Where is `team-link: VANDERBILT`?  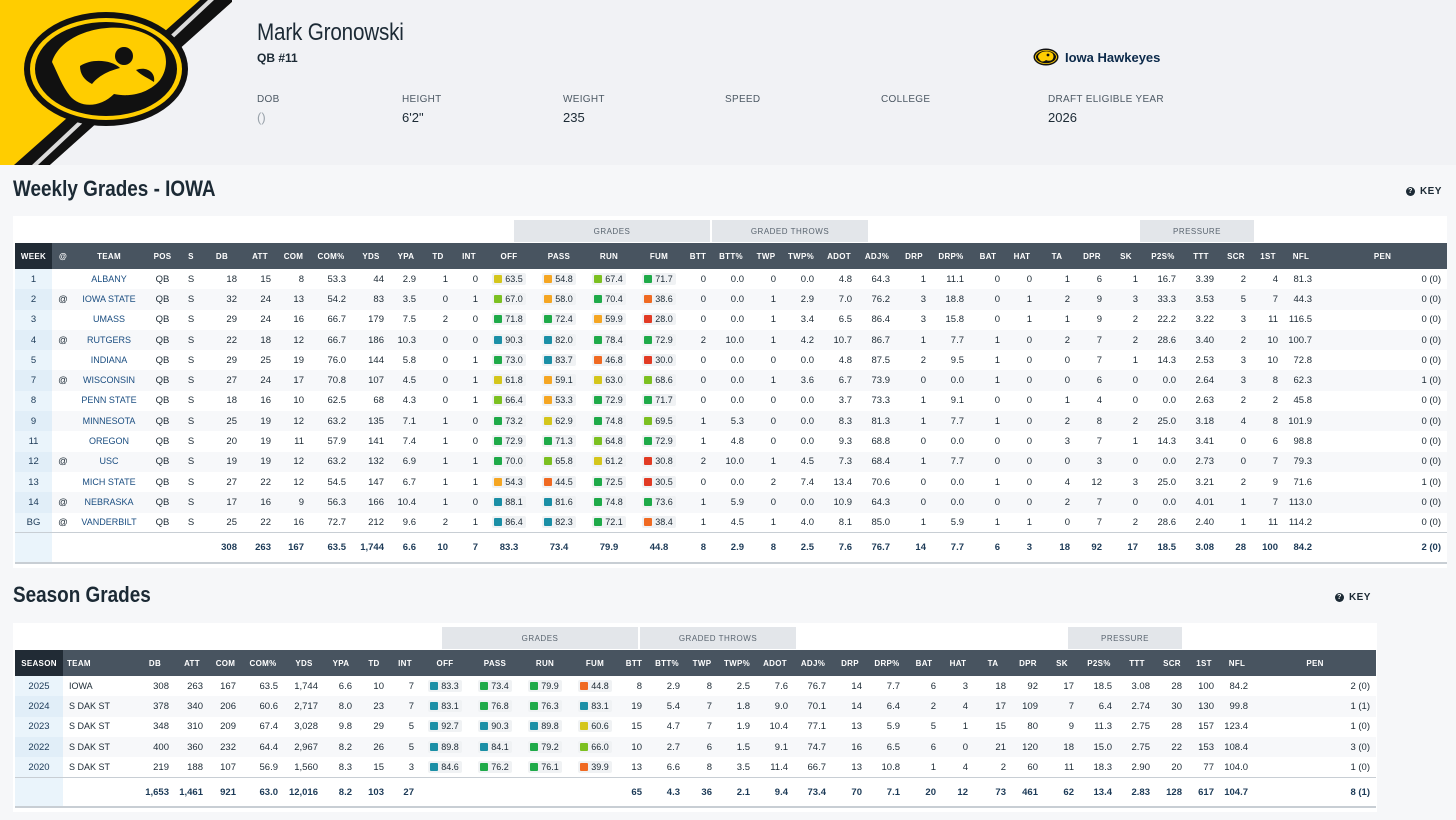
team-link: VANDERBILT is located at coordinates (109, 521).